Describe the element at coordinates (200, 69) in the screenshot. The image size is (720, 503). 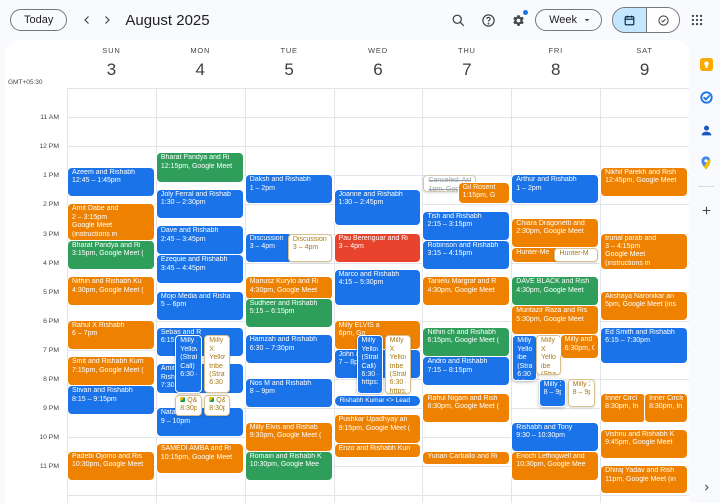
I see `day-number: 4` at that location.